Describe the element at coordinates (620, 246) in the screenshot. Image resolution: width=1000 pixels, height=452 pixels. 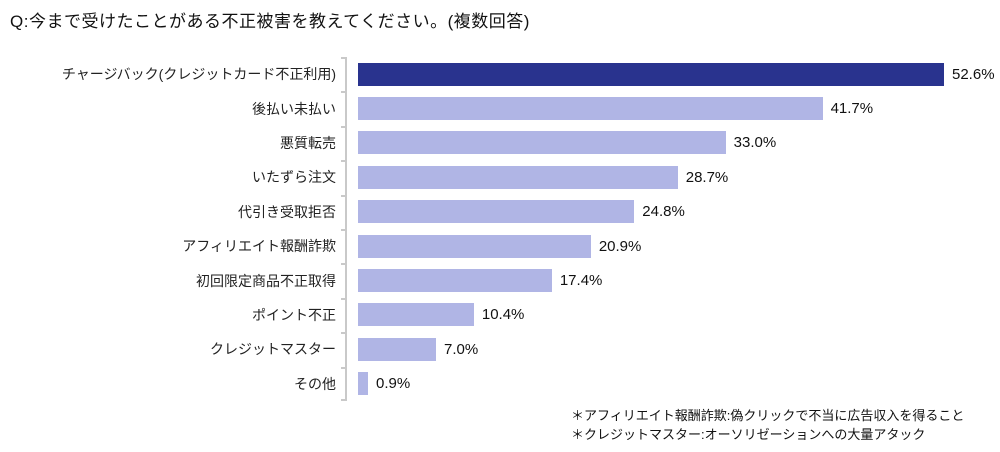
I see `value-label: 20.9%` at that location.